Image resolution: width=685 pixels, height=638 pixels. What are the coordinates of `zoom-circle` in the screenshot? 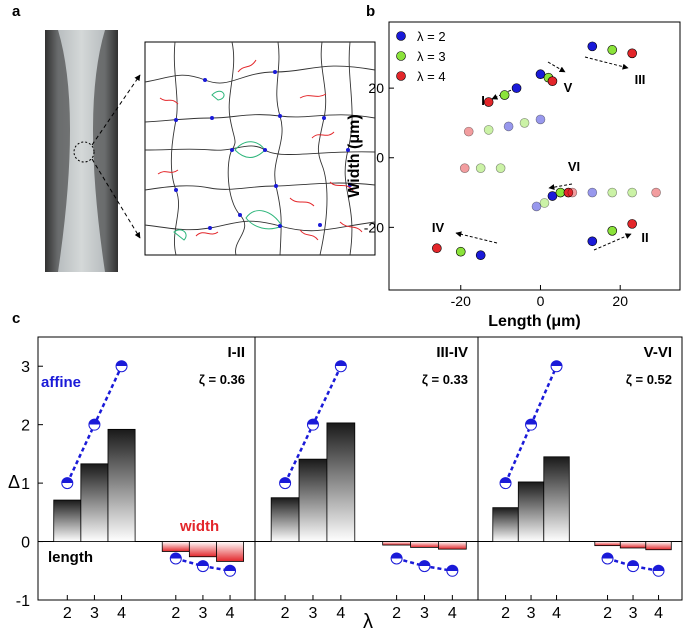 It's located at (84, 152).